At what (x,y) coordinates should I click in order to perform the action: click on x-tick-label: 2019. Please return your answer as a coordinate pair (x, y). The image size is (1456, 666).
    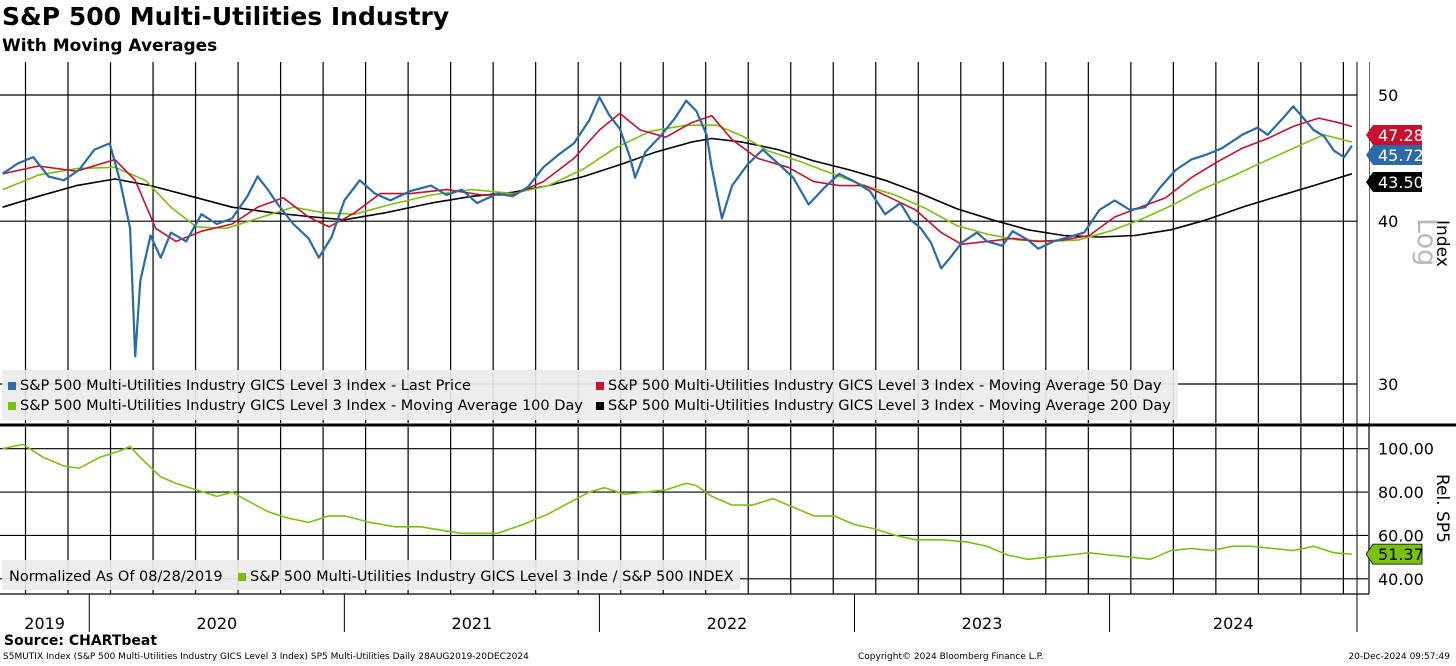
    Looking at the image, I should click on (44, 623).